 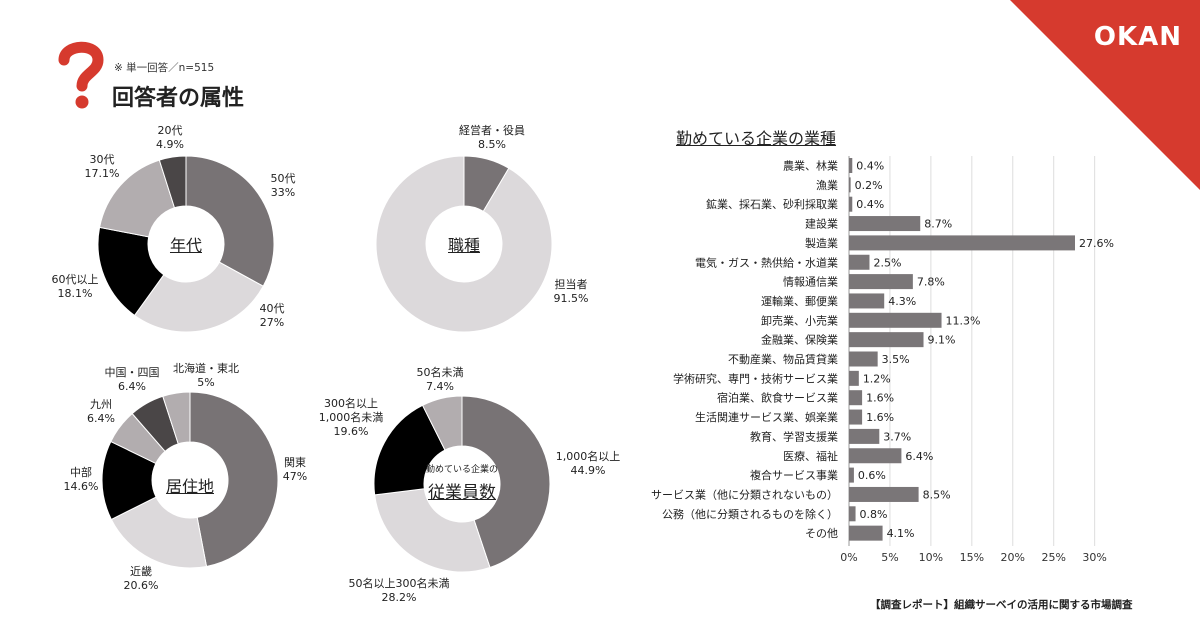 What do you see at coordinates (766, 262) in the screenshot?
I see `category-label-5: 電気・ガス・熱供給・水道業` at bounding box center [766, 262].